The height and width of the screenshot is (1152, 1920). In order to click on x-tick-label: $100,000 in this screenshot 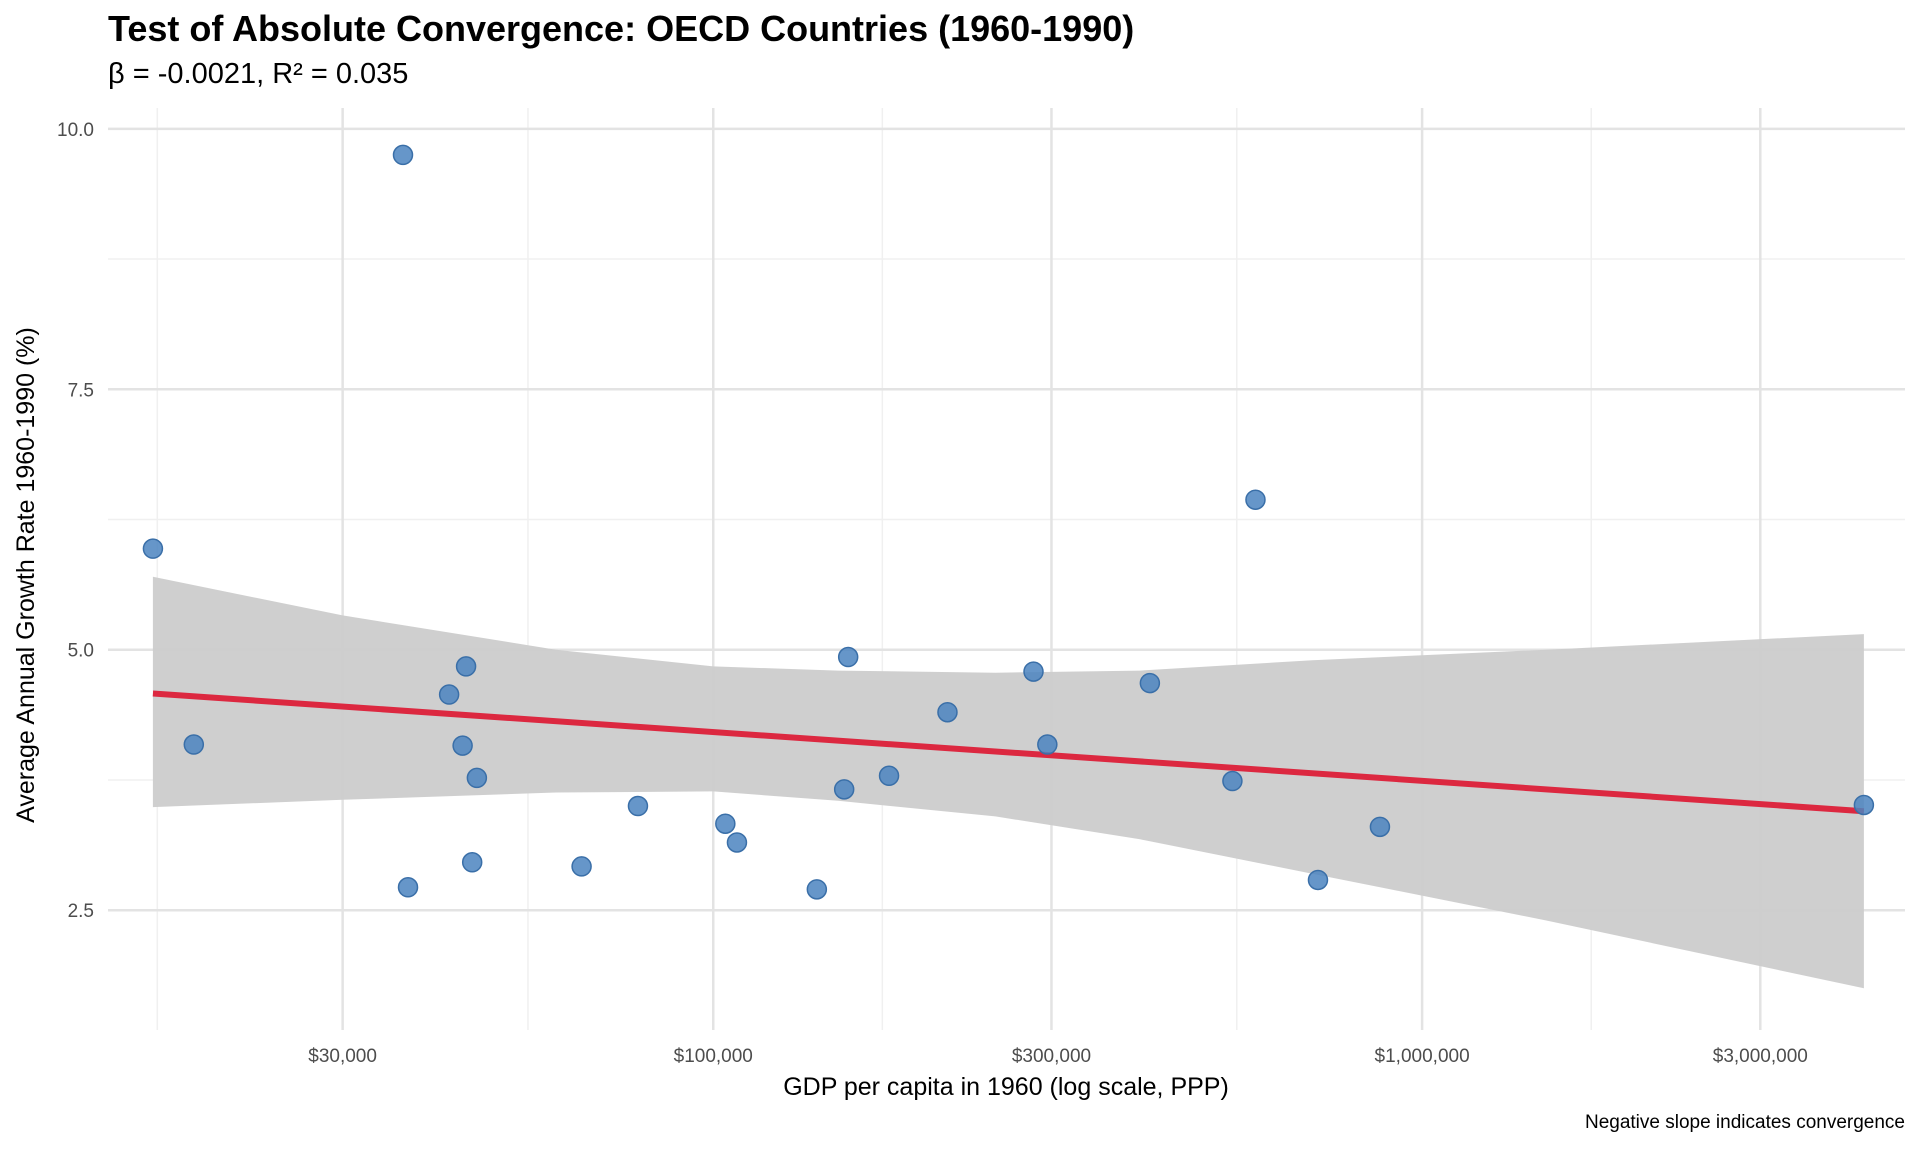, I will do `click(713, 1056)`.